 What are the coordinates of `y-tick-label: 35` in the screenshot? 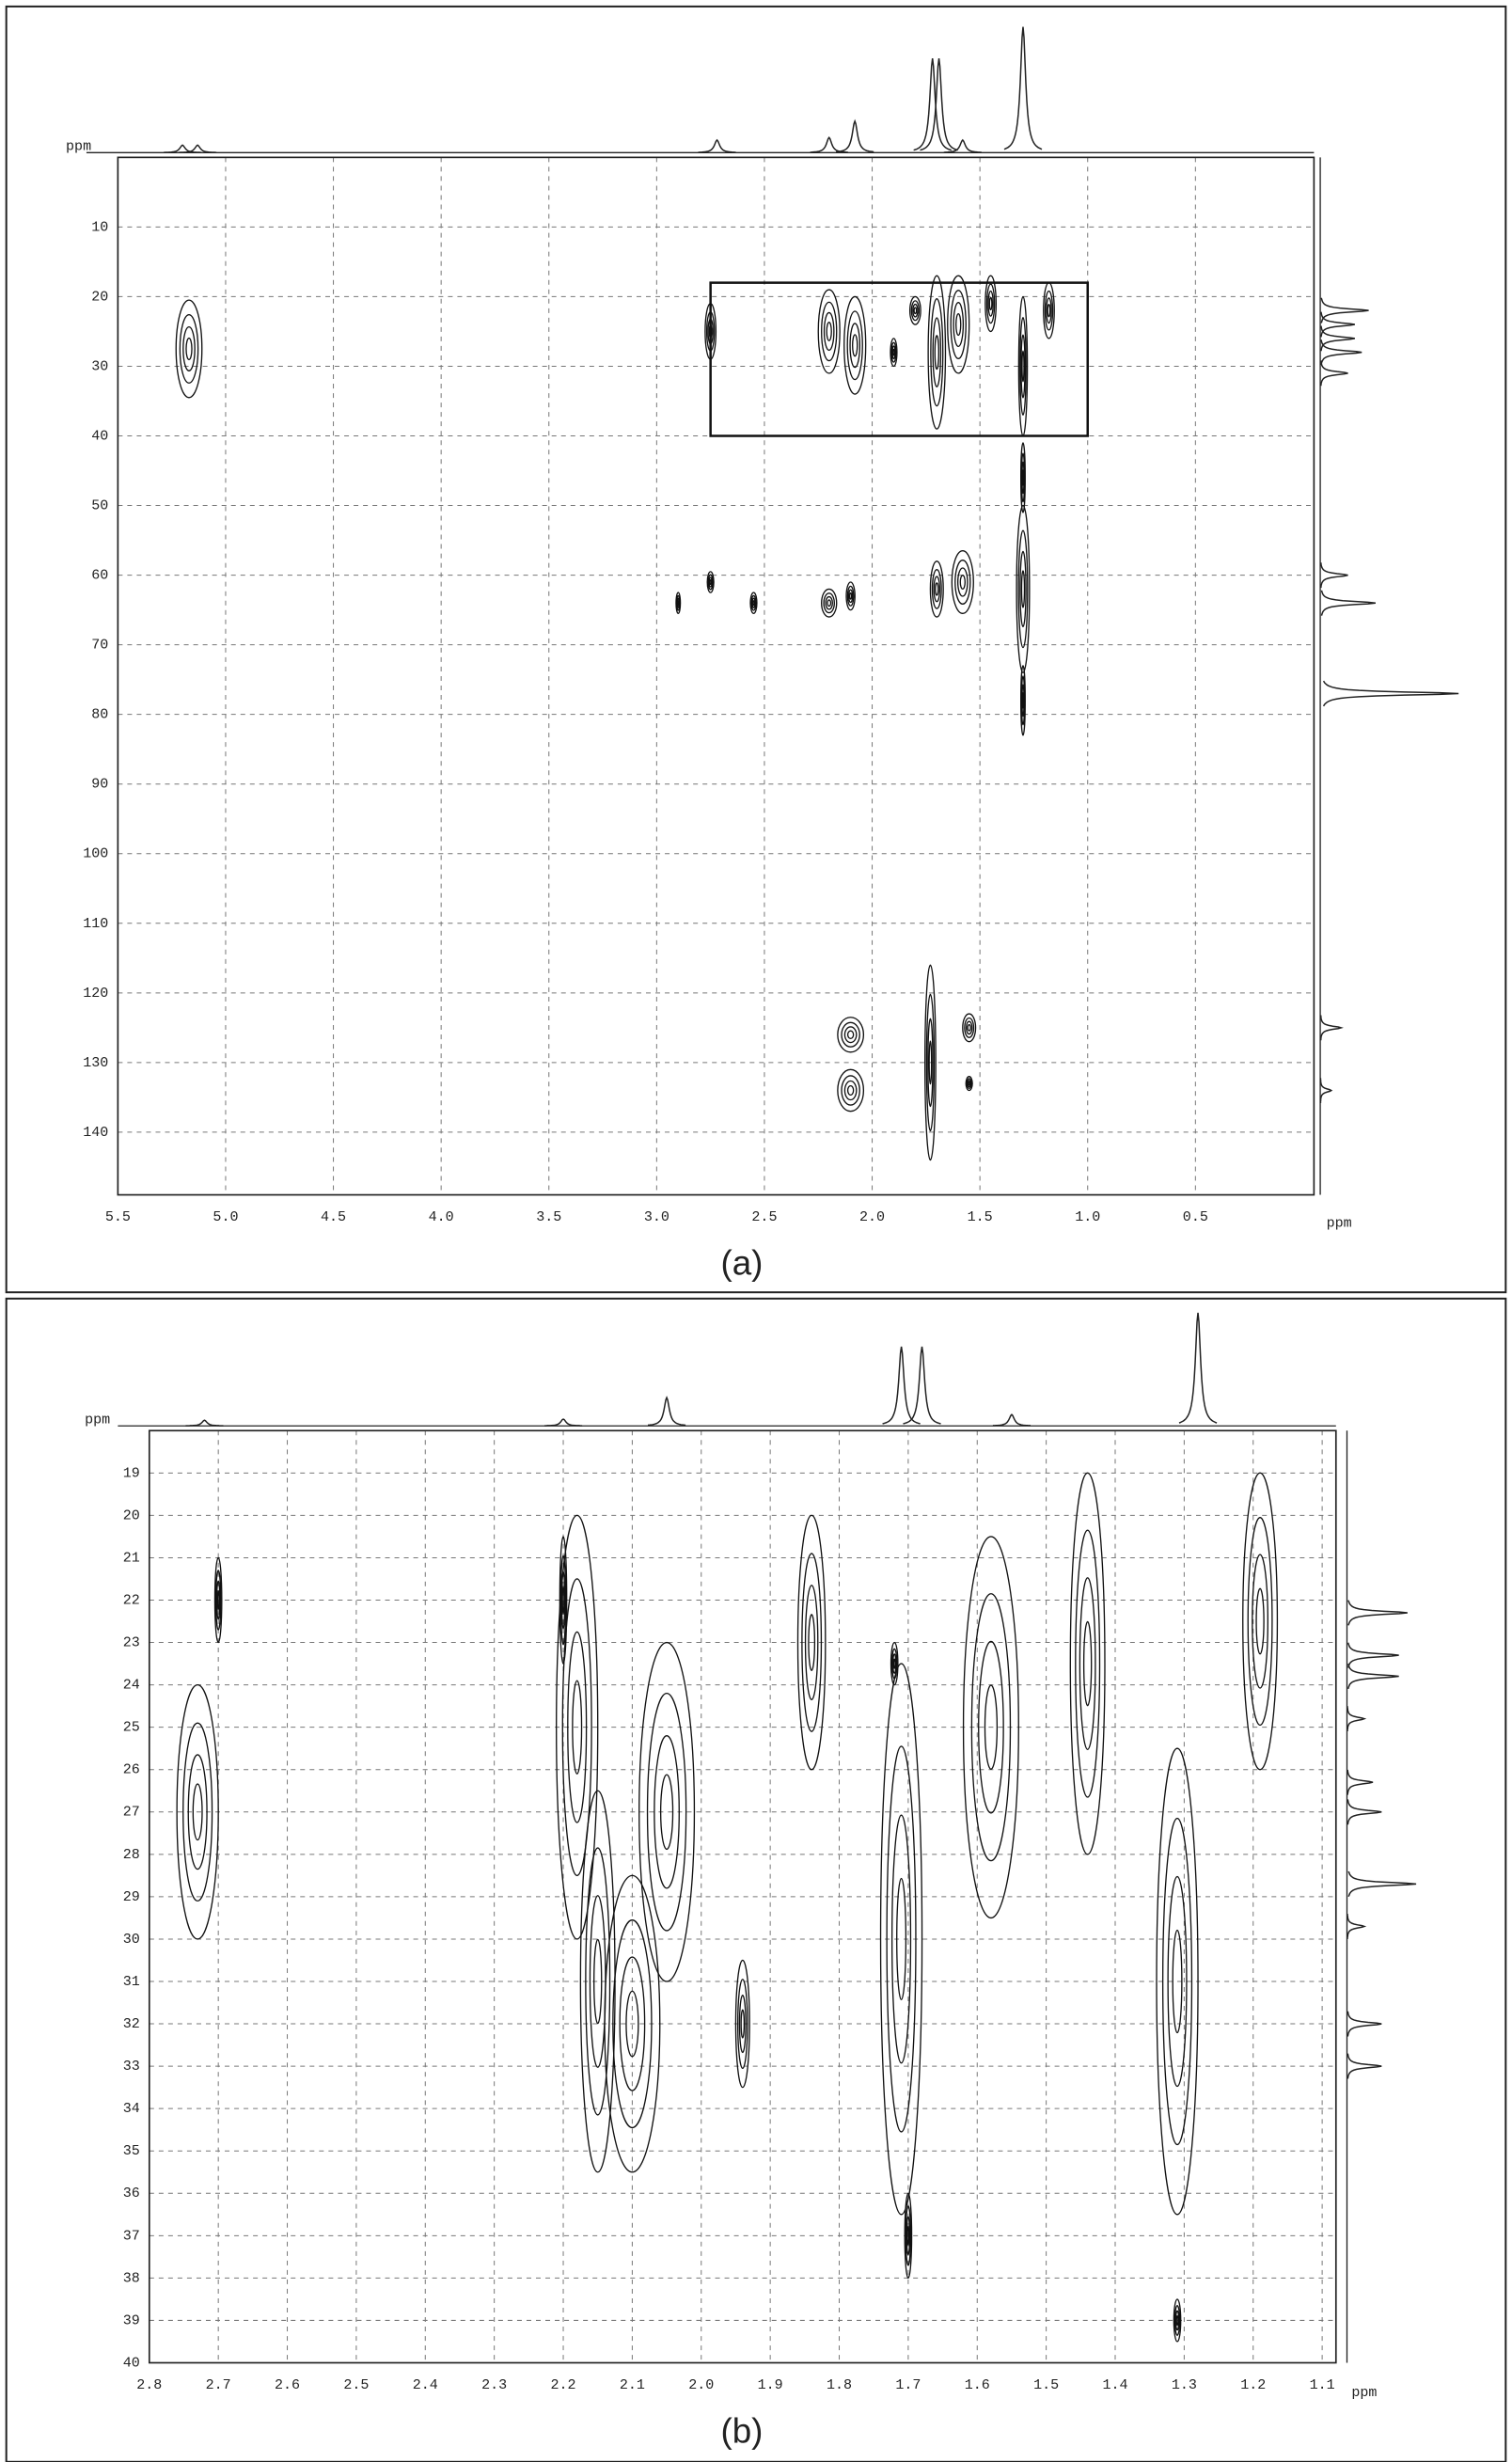 It's located at (131, 2150).